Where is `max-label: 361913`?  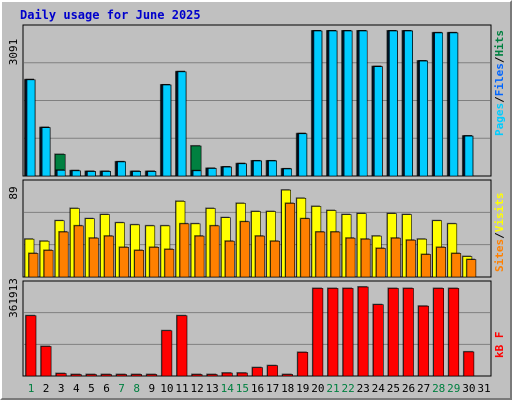 max-label: 361913 is located at coordinates (13, 298).